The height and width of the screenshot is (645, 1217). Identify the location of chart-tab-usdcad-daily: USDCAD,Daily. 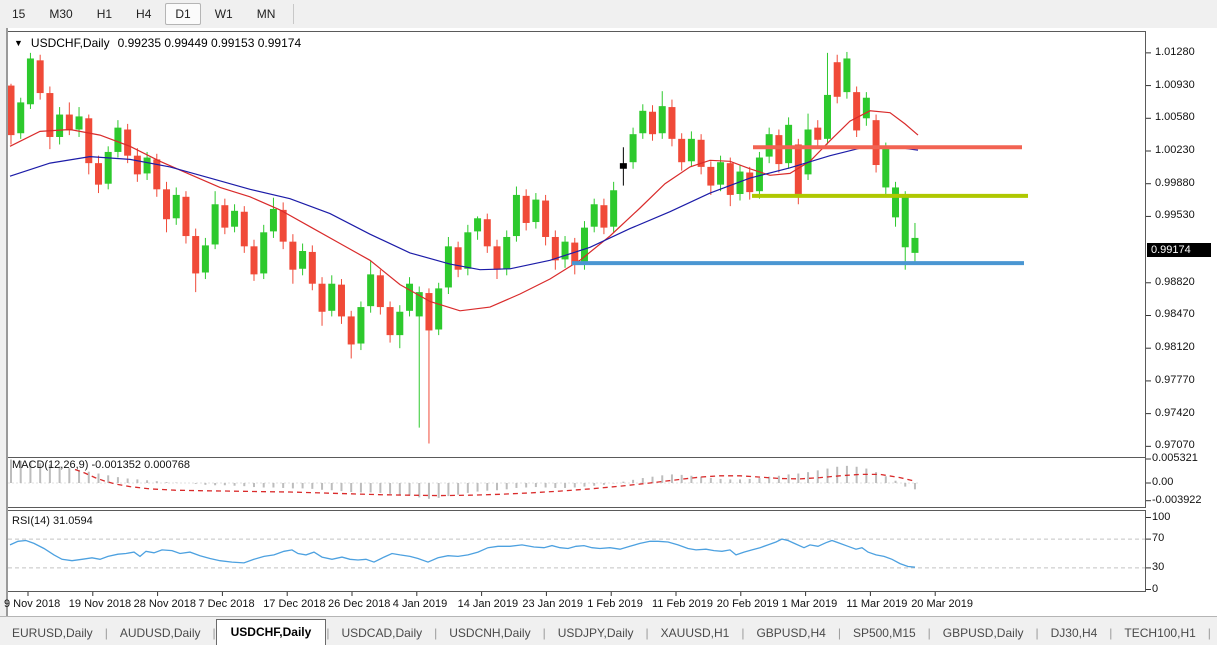
(382, 633).